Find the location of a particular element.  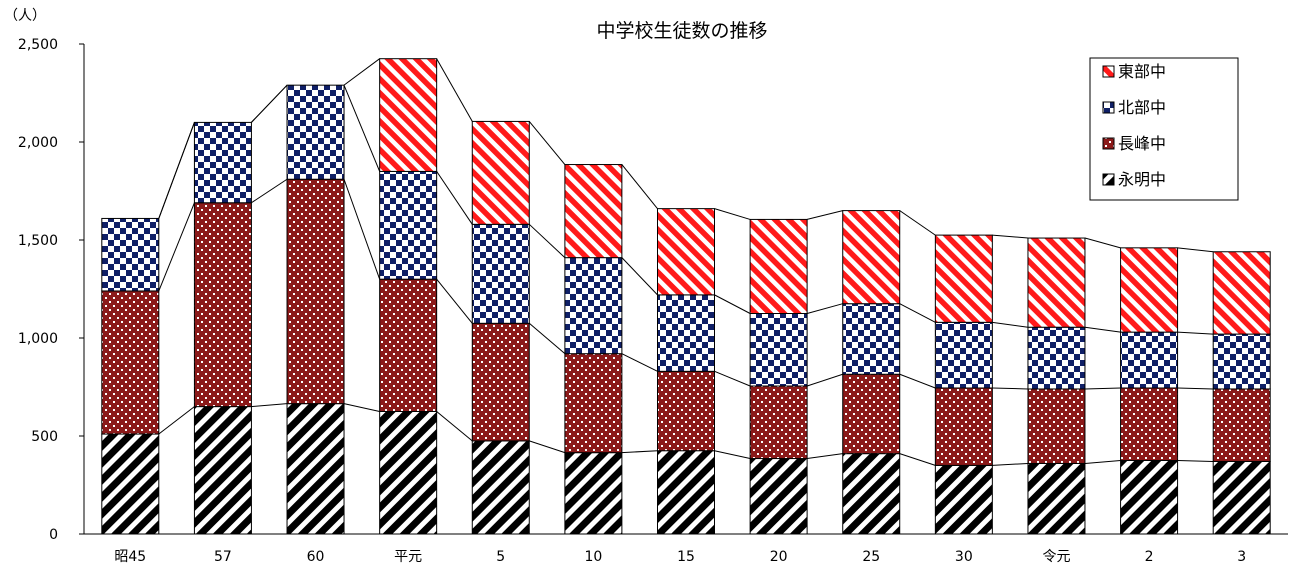

chart-title: 中学校生徒数の推移 is located at coordinates (681, 31).